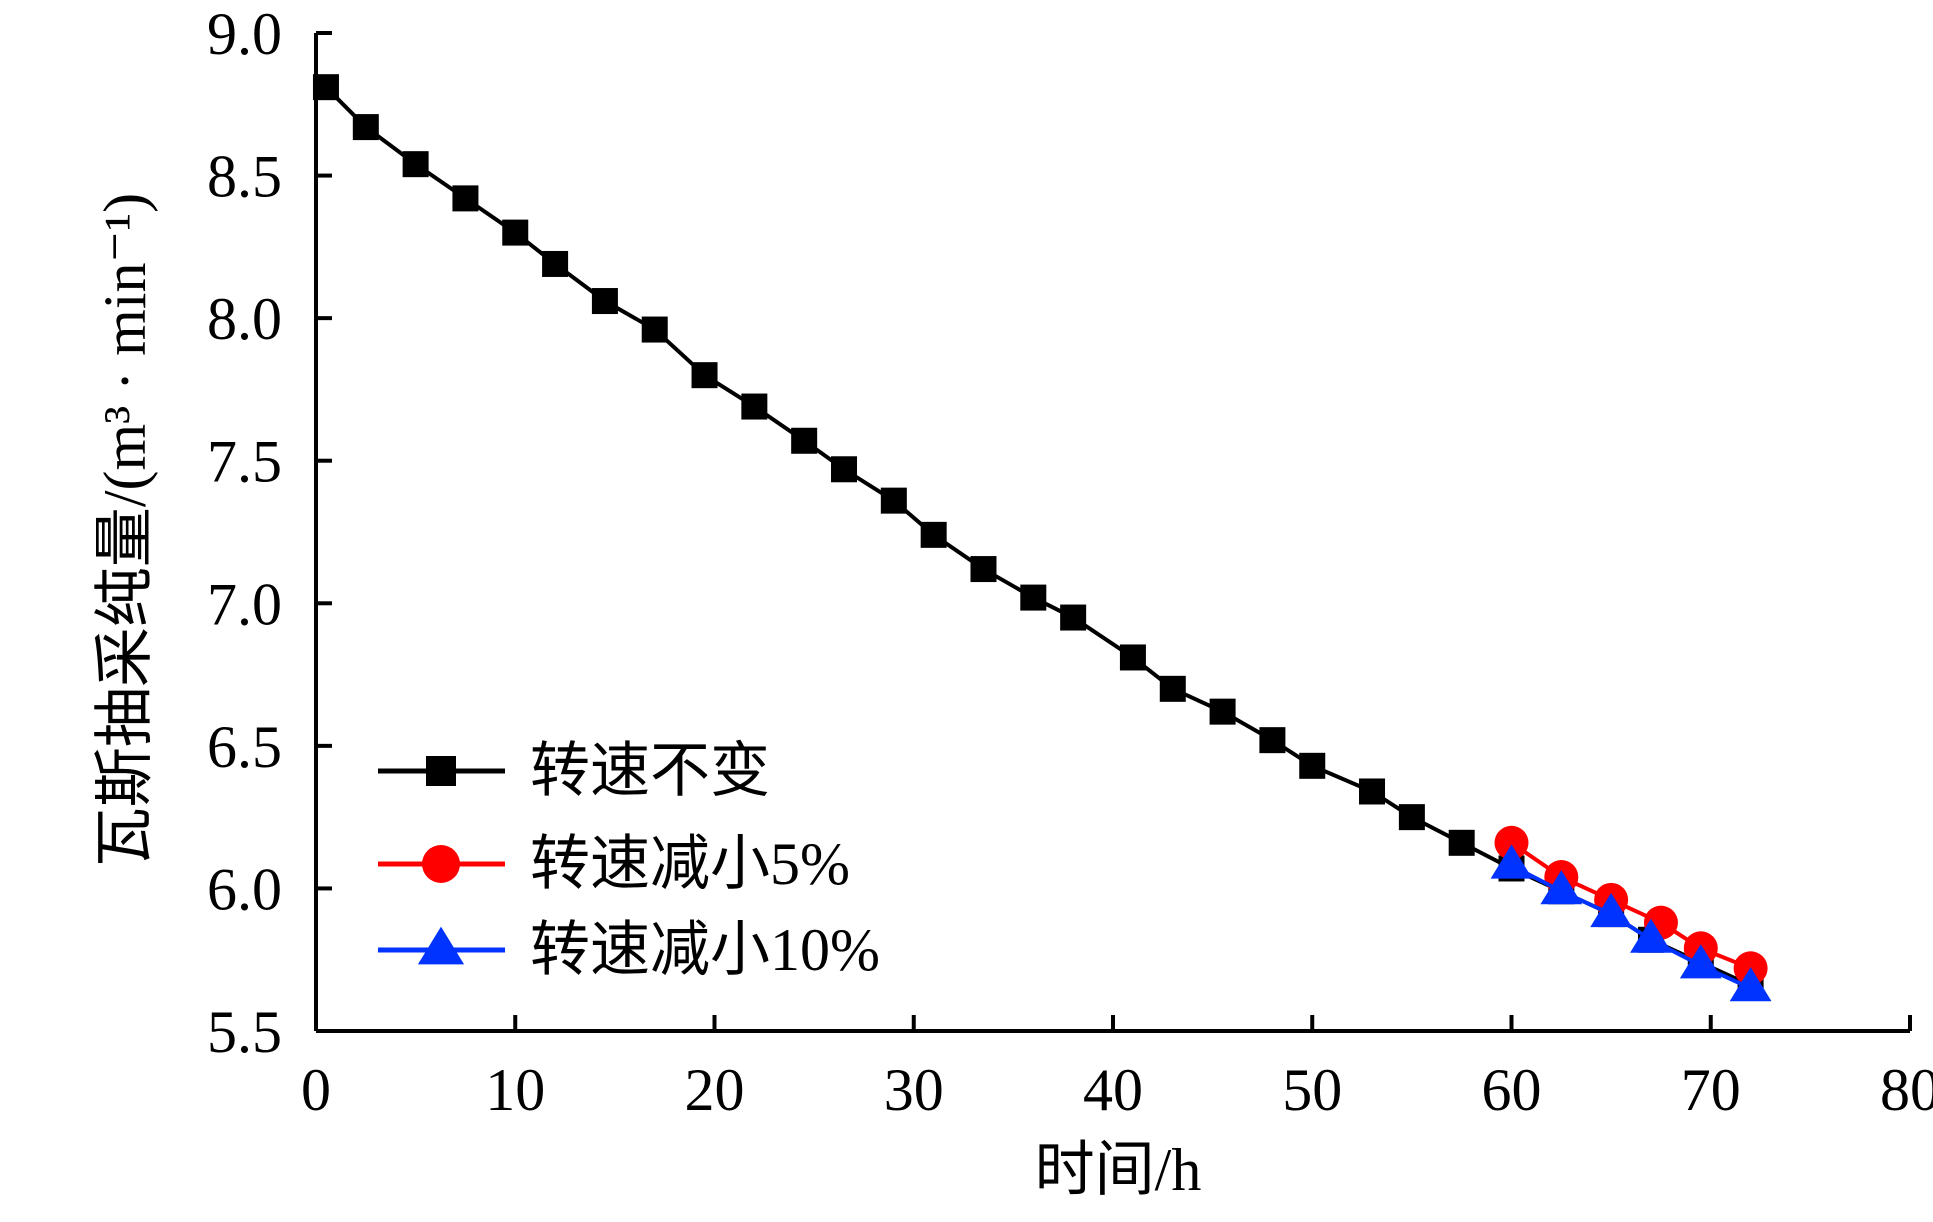 Image resolution: width=1933 pixels, height=1222 pixels. What do you see at coordinates (244, 747) in the screenshot?
I see `y-tick-label: 6.5` at bounding box center [244, 747].